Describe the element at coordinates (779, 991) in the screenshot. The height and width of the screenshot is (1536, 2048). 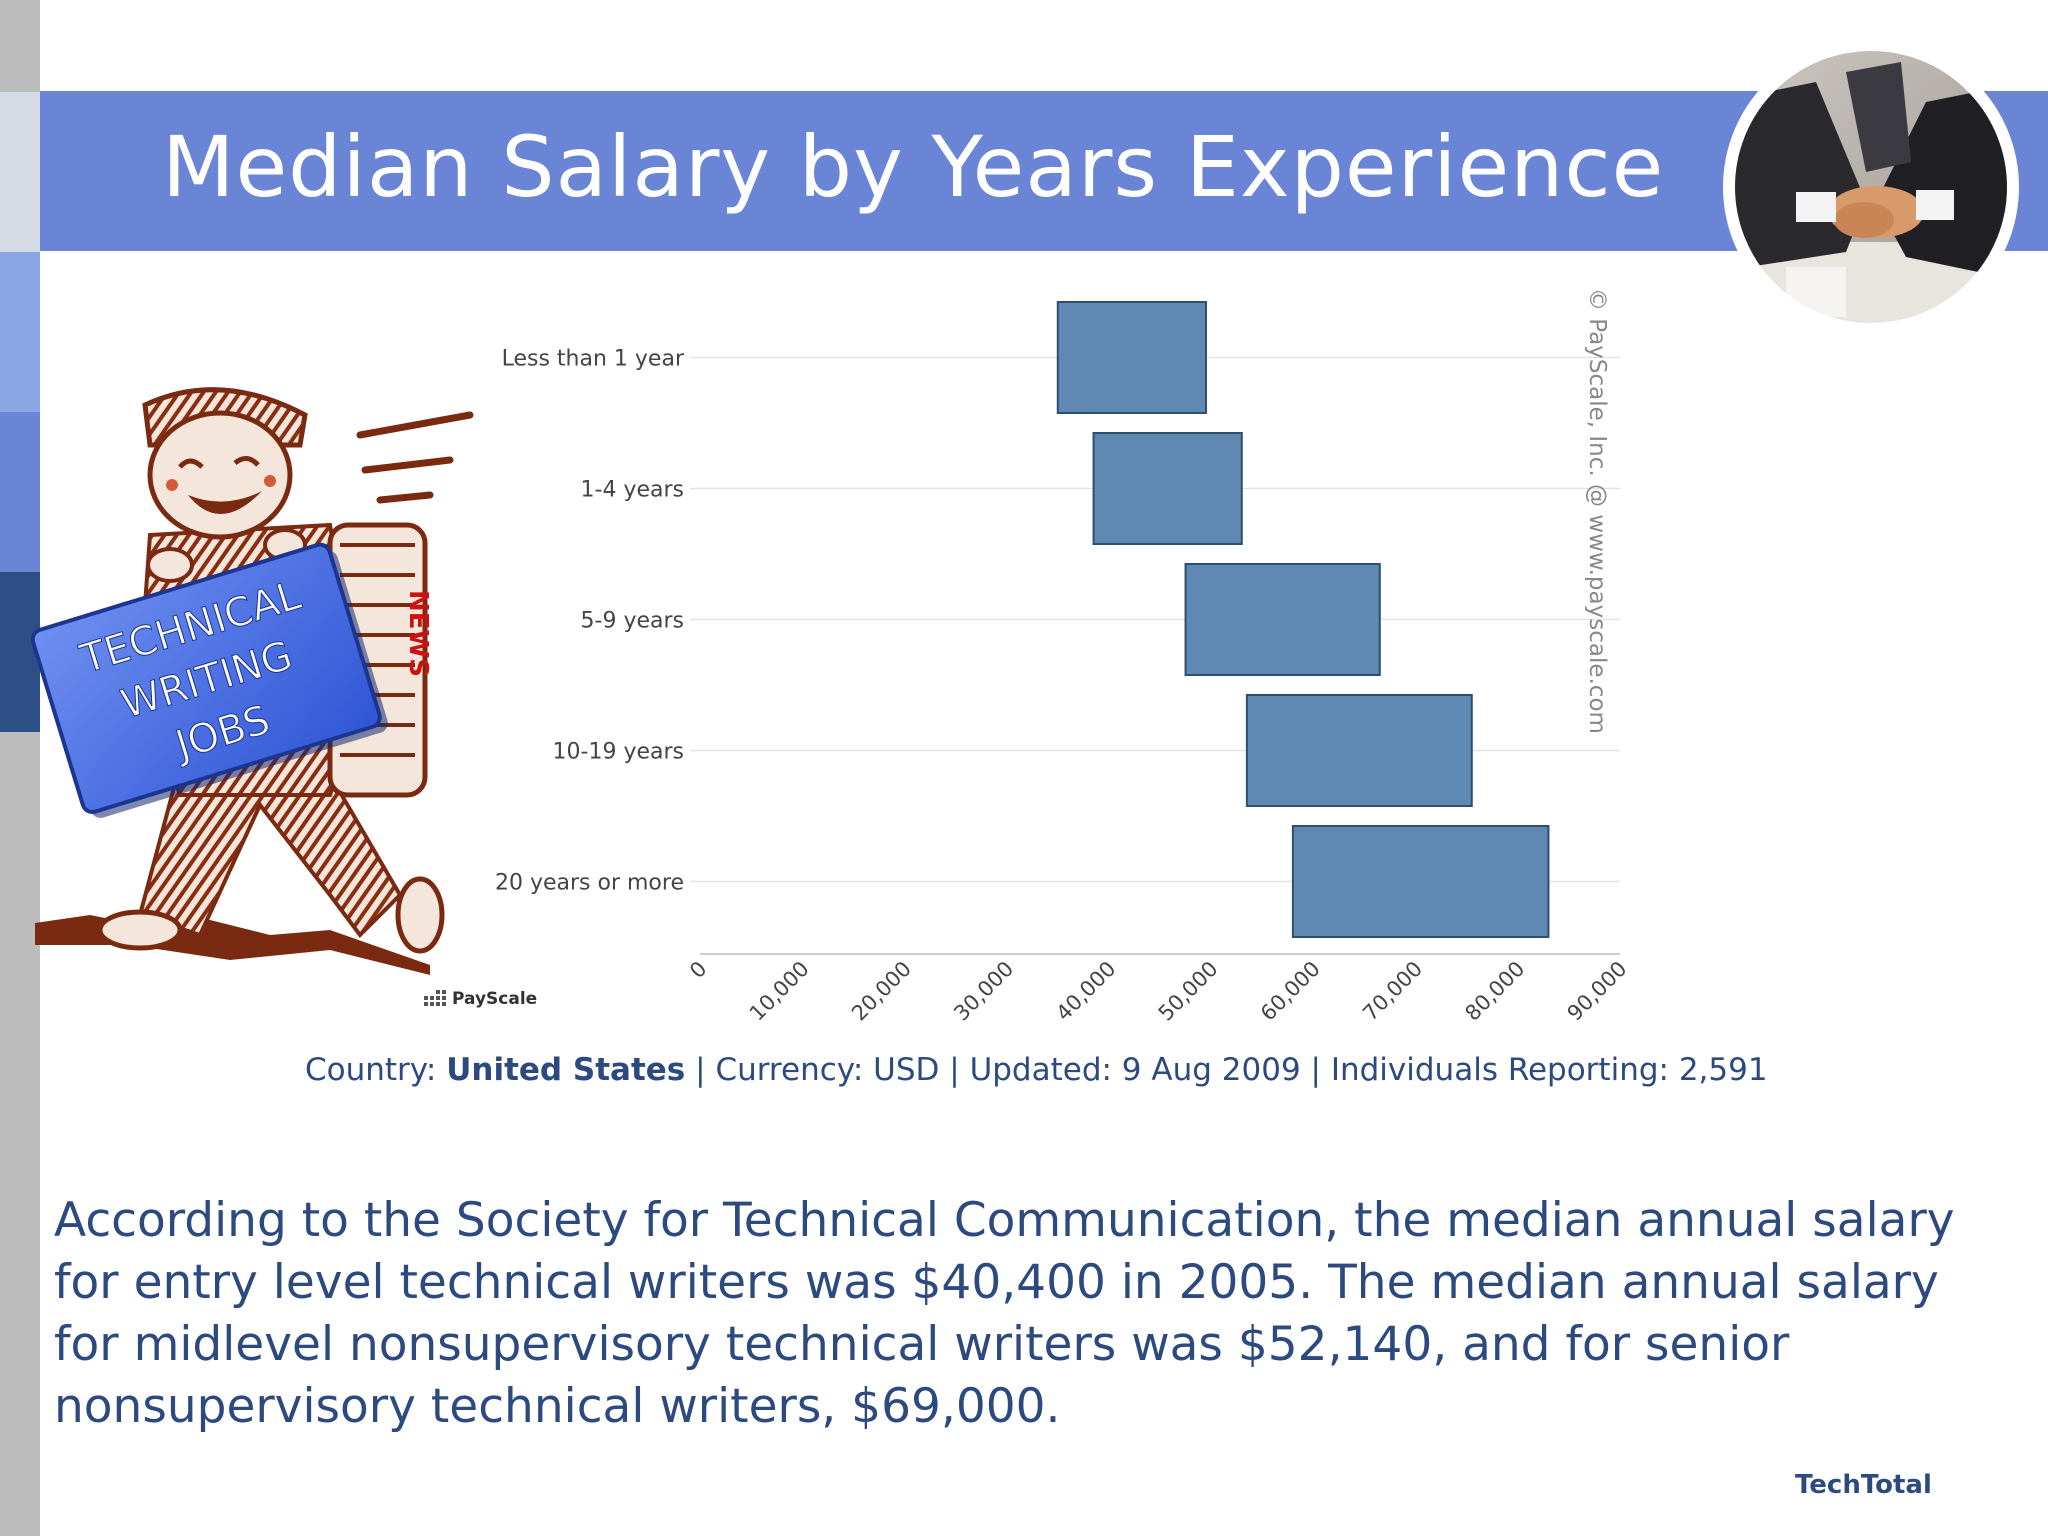
I see `x-tick-label: 10,000` at that location.